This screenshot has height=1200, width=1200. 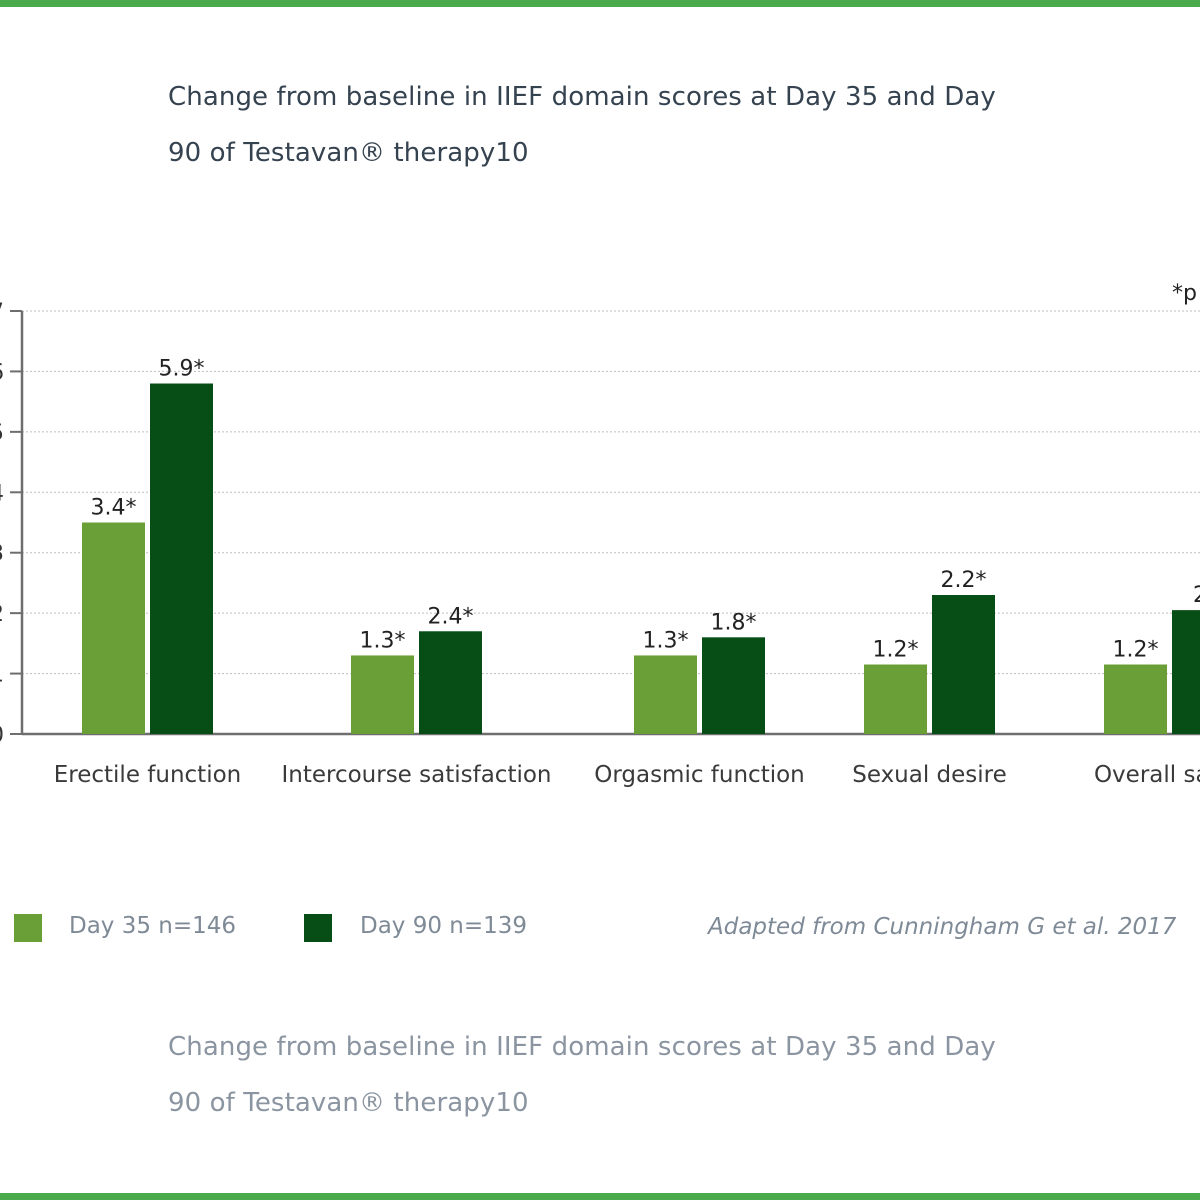 What do you see at coordinates (2, 433) in the screenshot?
I see `y-tick-label: 5` at bounding box center [2, 433].